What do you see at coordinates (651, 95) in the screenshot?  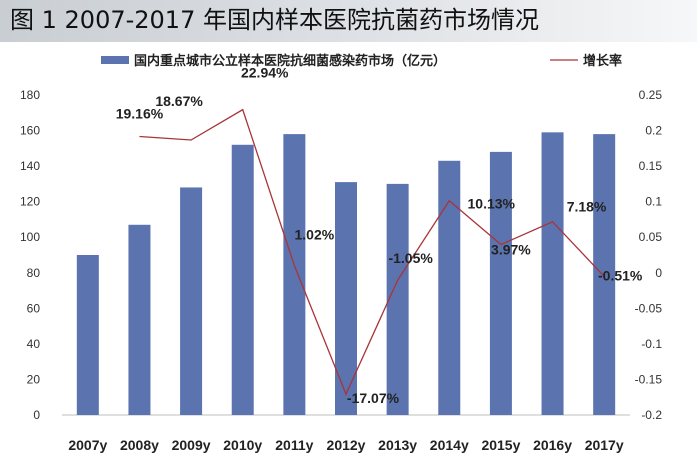 I see `y-right-tick-label: 0.25` at bounding box center [651, 95].